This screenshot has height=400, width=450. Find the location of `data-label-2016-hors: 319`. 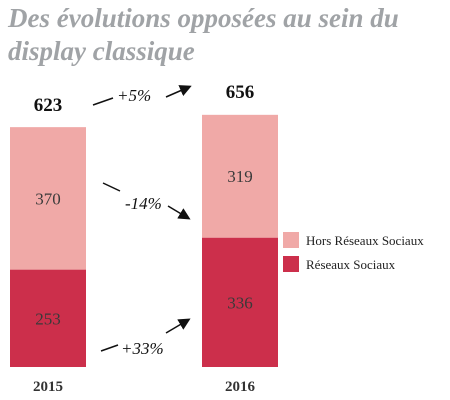

data-label-2016-hors: 319 is located at coordinates (240, 176).